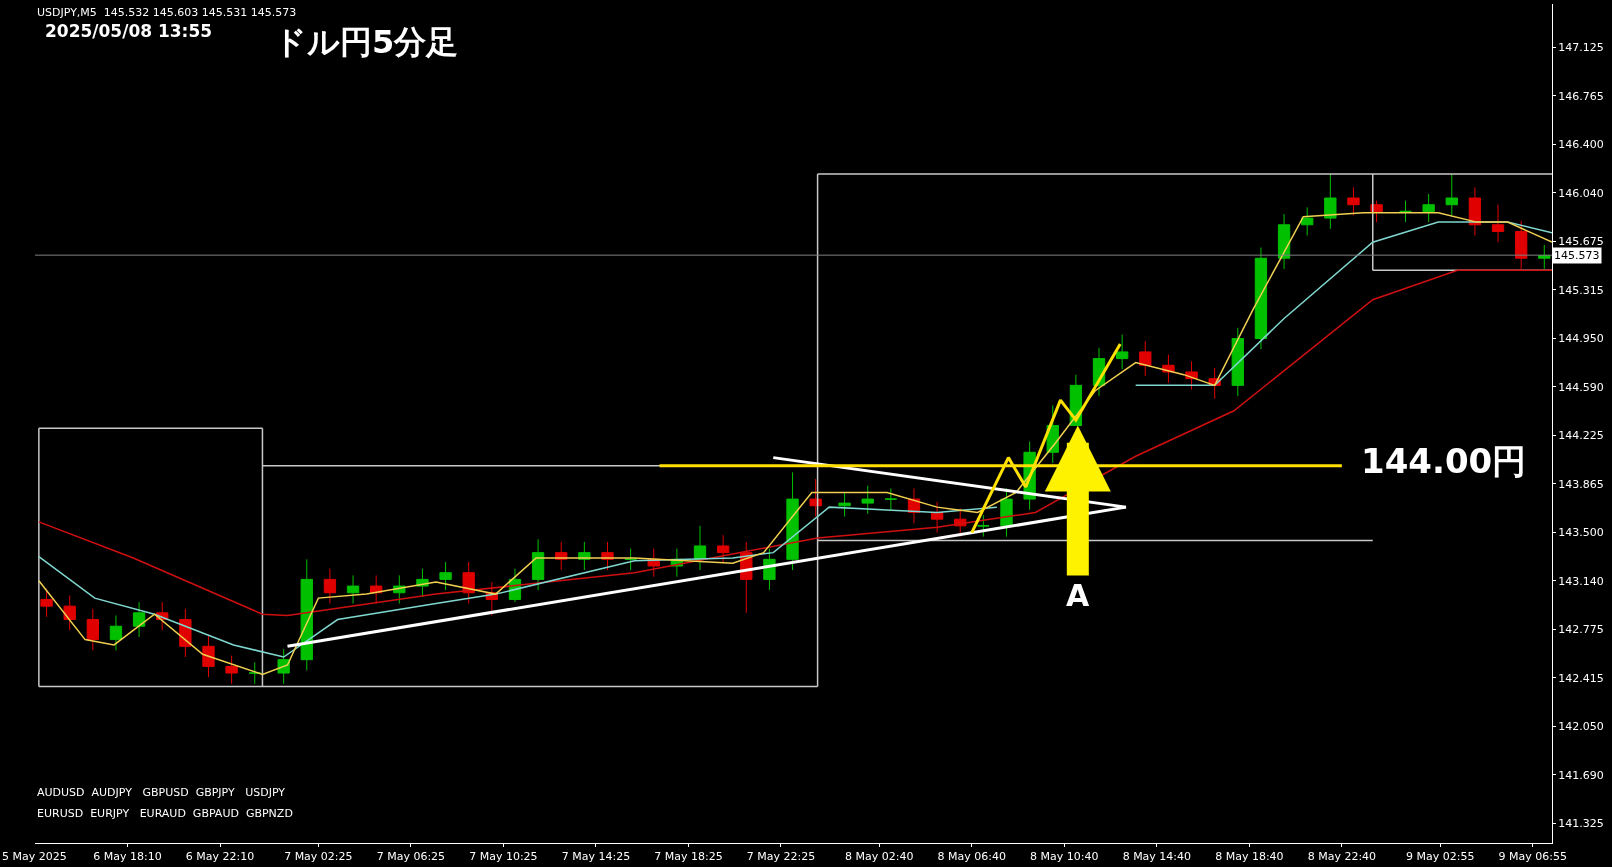 This screenshot has height=867, width=1612. What do you see at coordinates (1581, 193) in the screenshot?
I see `y-tick-label: 146.040` at bounding box center [1581, 193].